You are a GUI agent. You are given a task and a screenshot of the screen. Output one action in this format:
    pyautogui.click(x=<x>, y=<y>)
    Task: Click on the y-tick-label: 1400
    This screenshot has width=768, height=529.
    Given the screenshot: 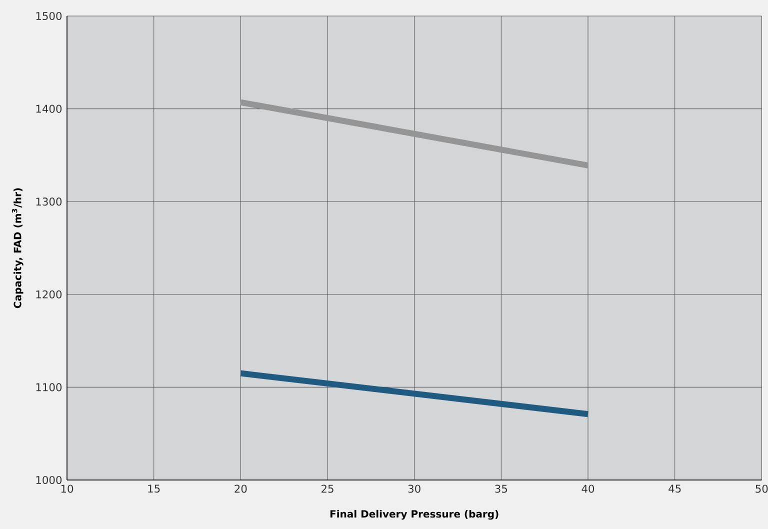 What is the action you would take?
    pyautogui.click(x=49, y=108)
    